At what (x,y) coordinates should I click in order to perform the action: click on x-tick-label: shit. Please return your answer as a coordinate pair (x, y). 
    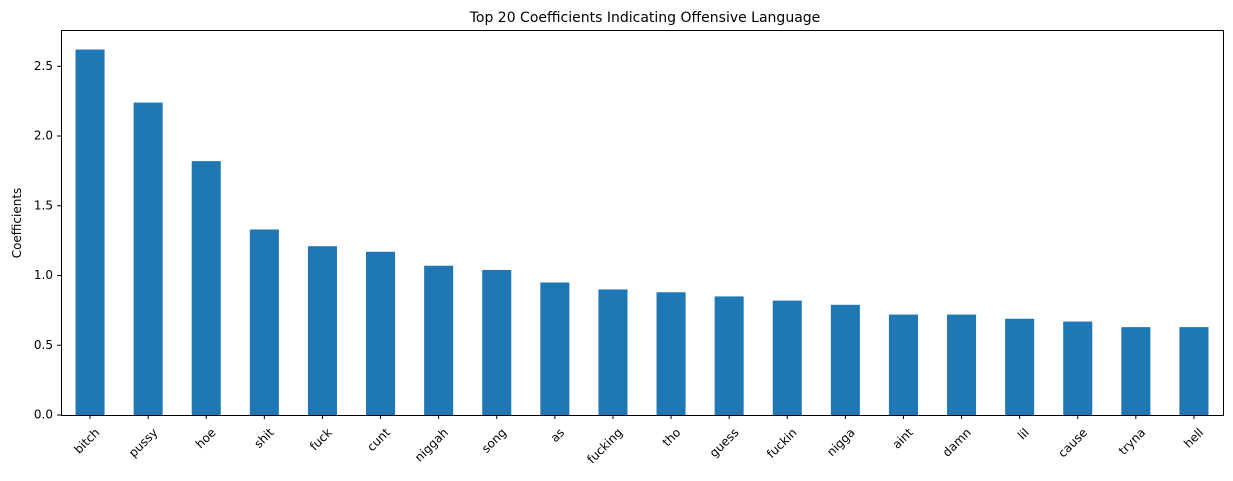
    Looking at the image, I should click on (264, 438).